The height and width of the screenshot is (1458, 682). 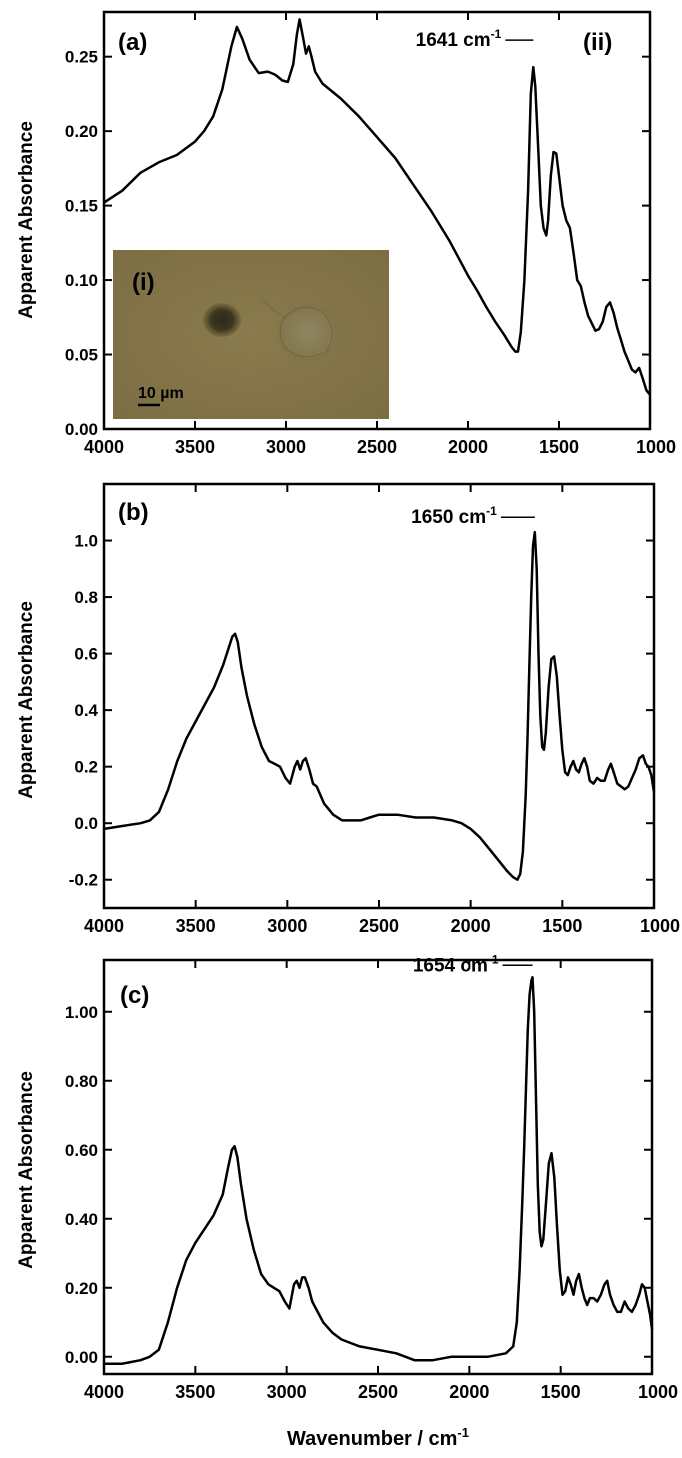 I want to click on annotation-b: 1650 cm-1, so click(x=454, y=516).